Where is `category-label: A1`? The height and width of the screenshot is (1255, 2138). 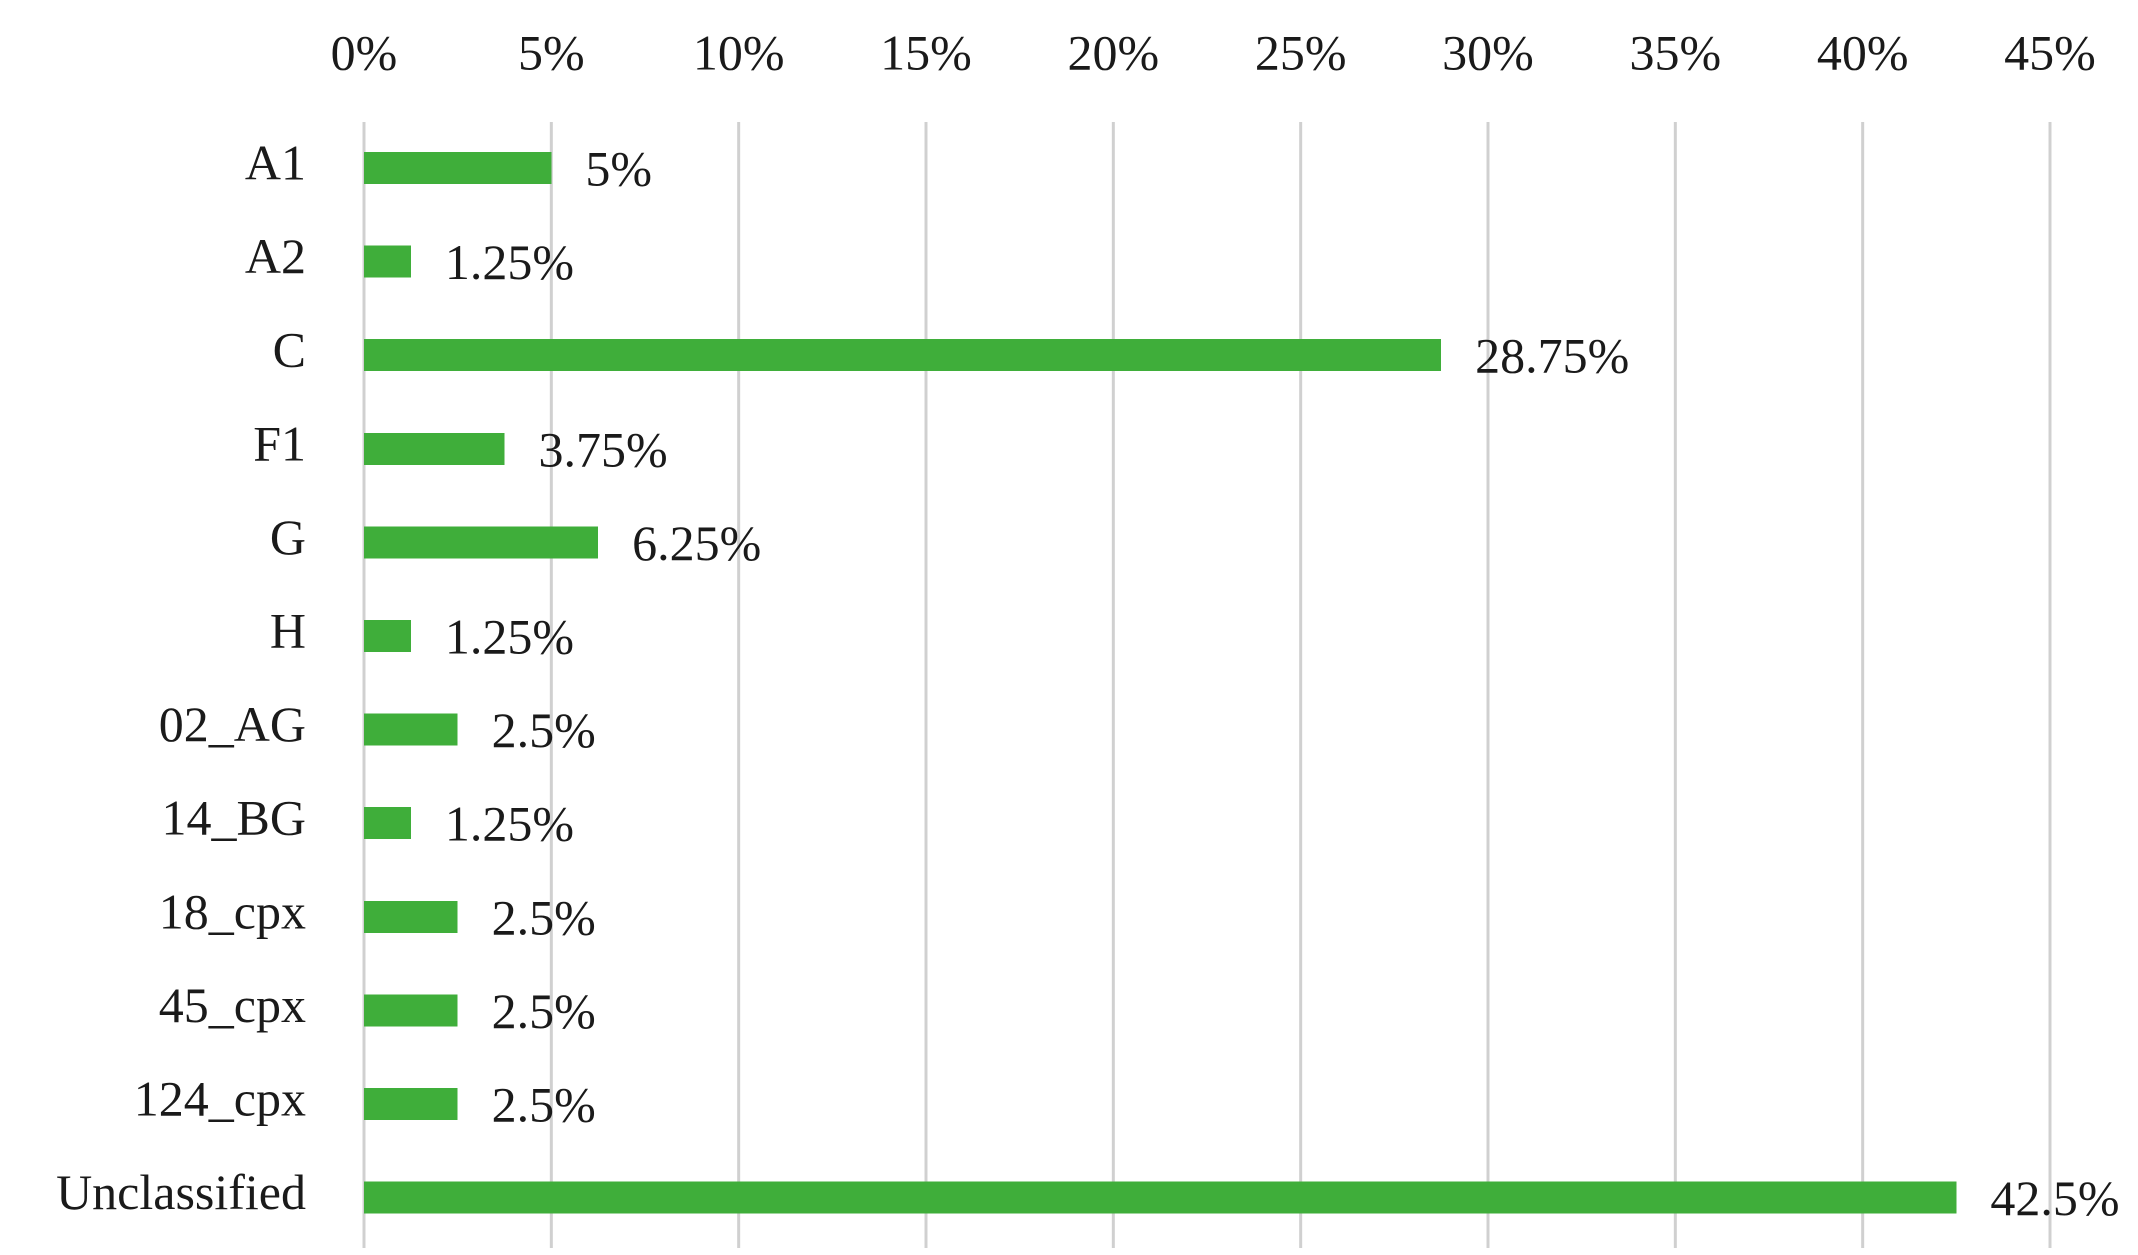
category-label: A1 is located at coordinates (275, 162).